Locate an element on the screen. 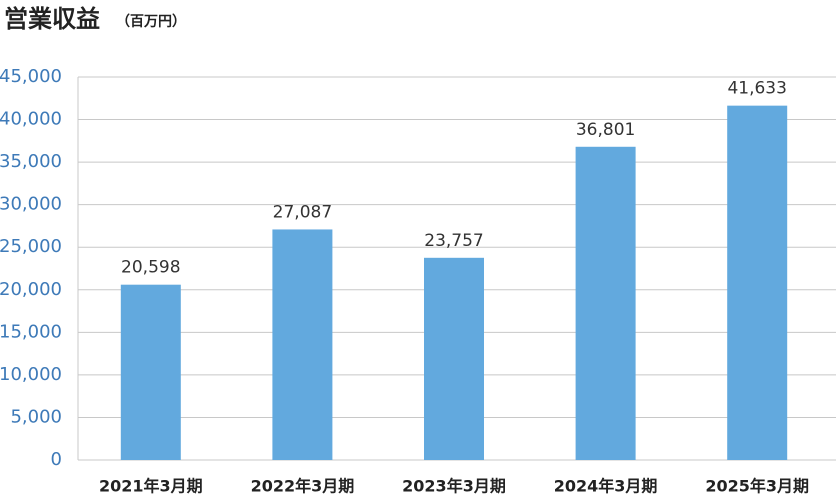 Image resolution: width=840 pixels, height=501 pixels. value-label: 27,087 is located at coordinates (302, 212).